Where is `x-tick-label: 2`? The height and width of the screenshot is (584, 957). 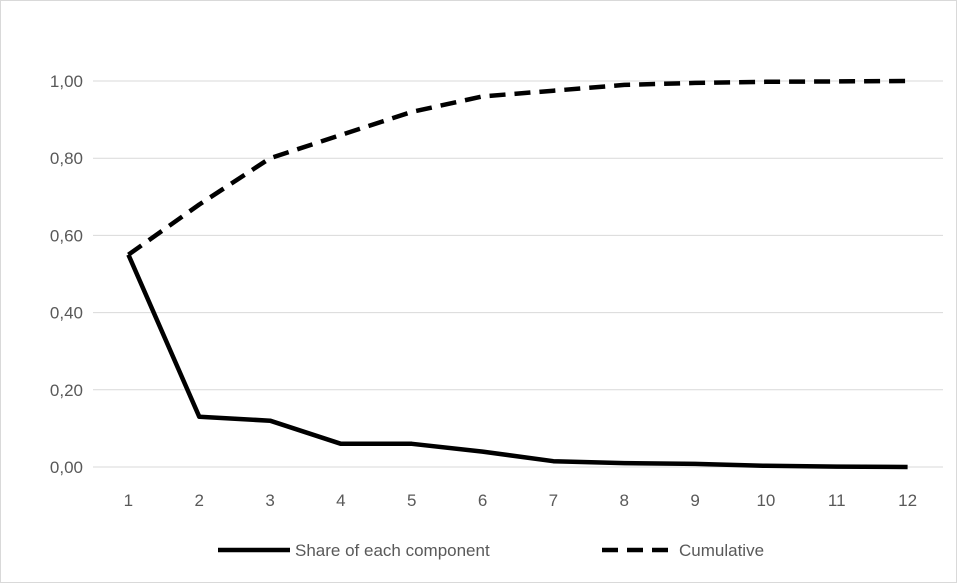
x-tick-label: 2 is located at coordinates (199, 500).